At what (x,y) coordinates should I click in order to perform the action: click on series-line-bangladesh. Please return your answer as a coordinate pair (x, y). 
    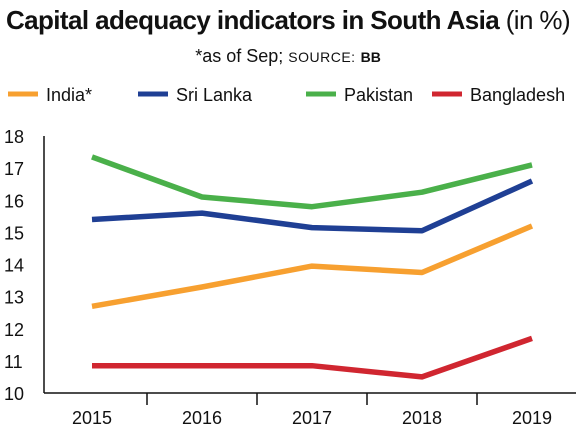
    Looking at the image, I should click on (312, 357).